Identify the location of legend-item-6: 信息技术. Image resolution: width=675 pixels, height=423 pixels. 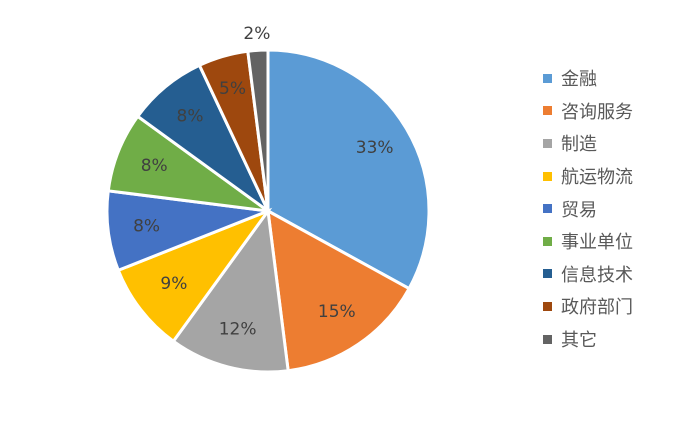
(588, 274).